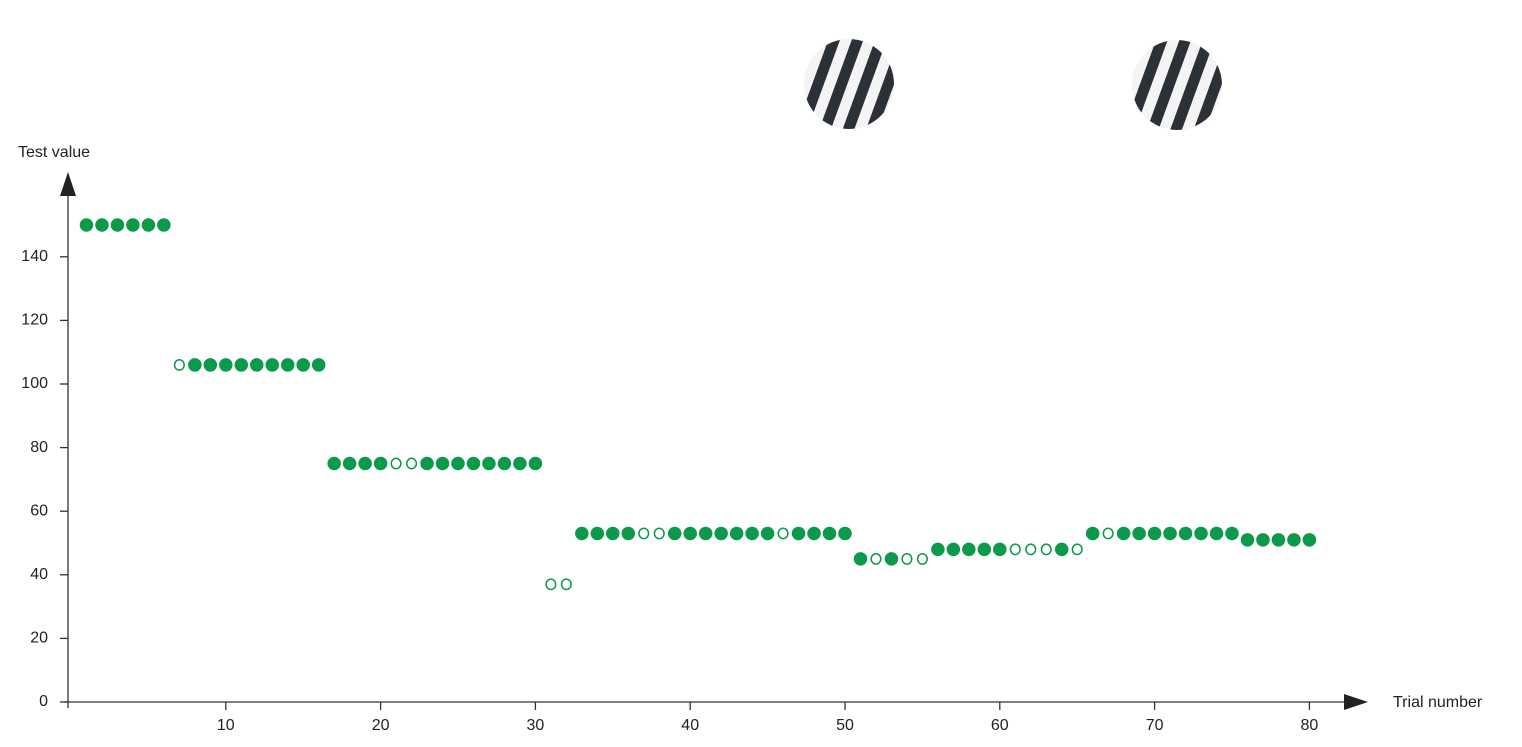  I want to click on y-tick-label: 140, so click(34, 256).